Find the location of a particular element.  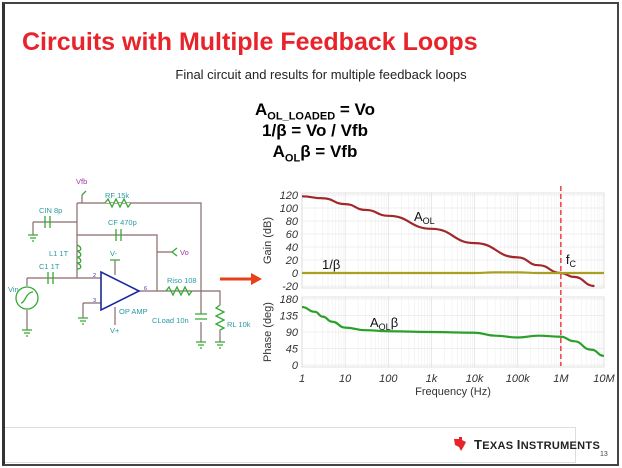

label-vminus: V- is located at coordinates (114, 253).